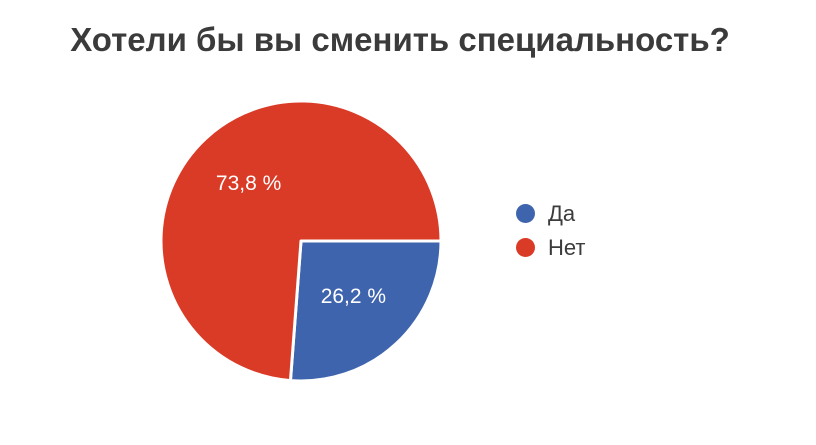 The width and height of the screenshot is (816, 445). I want to click on chart-title: Хотели бы вы сменить специальность?, so click(400, 39).